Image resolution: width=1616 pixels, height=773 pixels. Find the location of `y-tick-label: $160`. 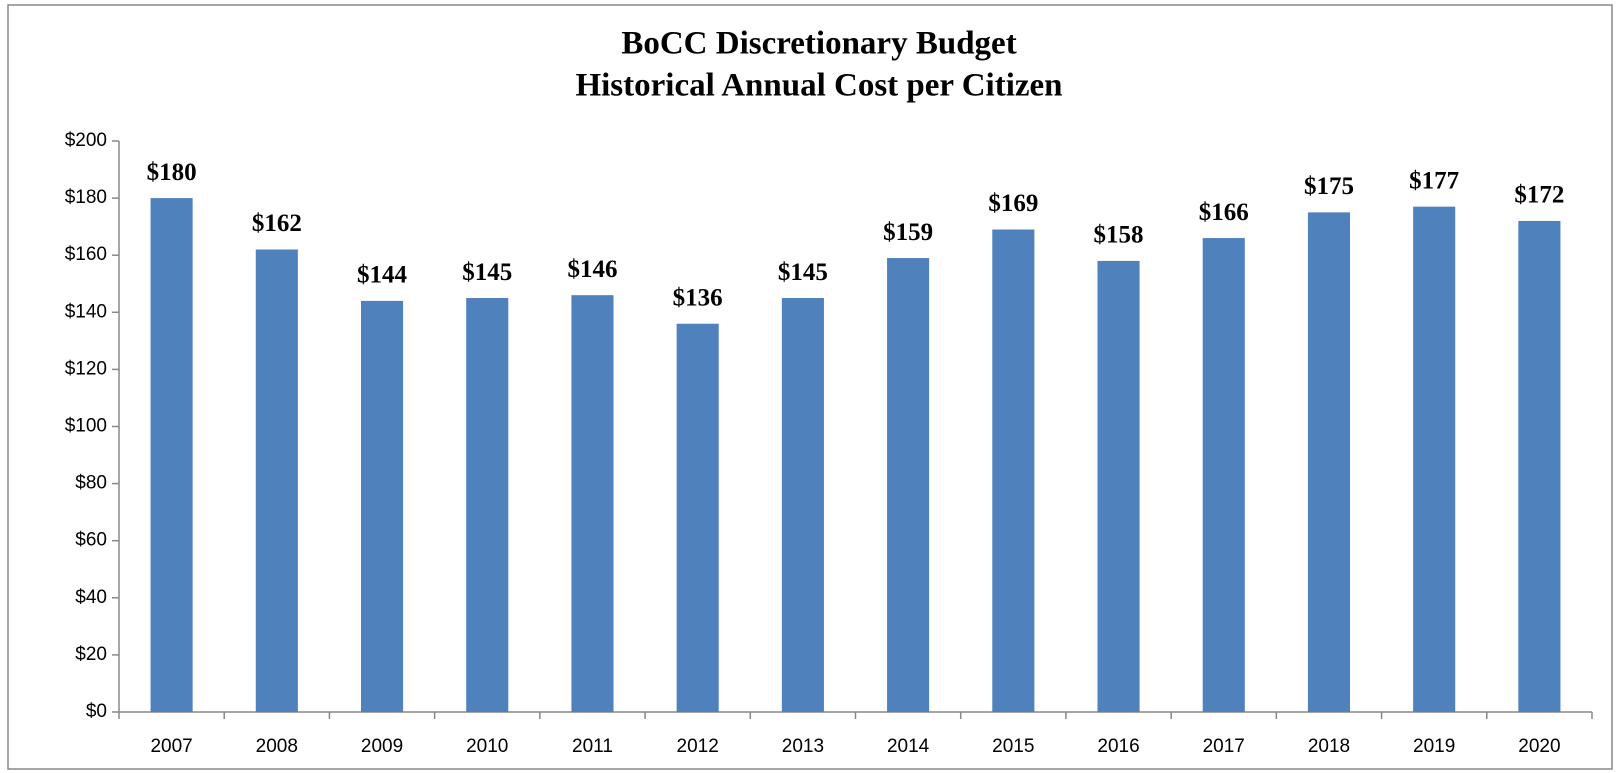

y-tick-label: $160 is located at coordinates (86, 254).